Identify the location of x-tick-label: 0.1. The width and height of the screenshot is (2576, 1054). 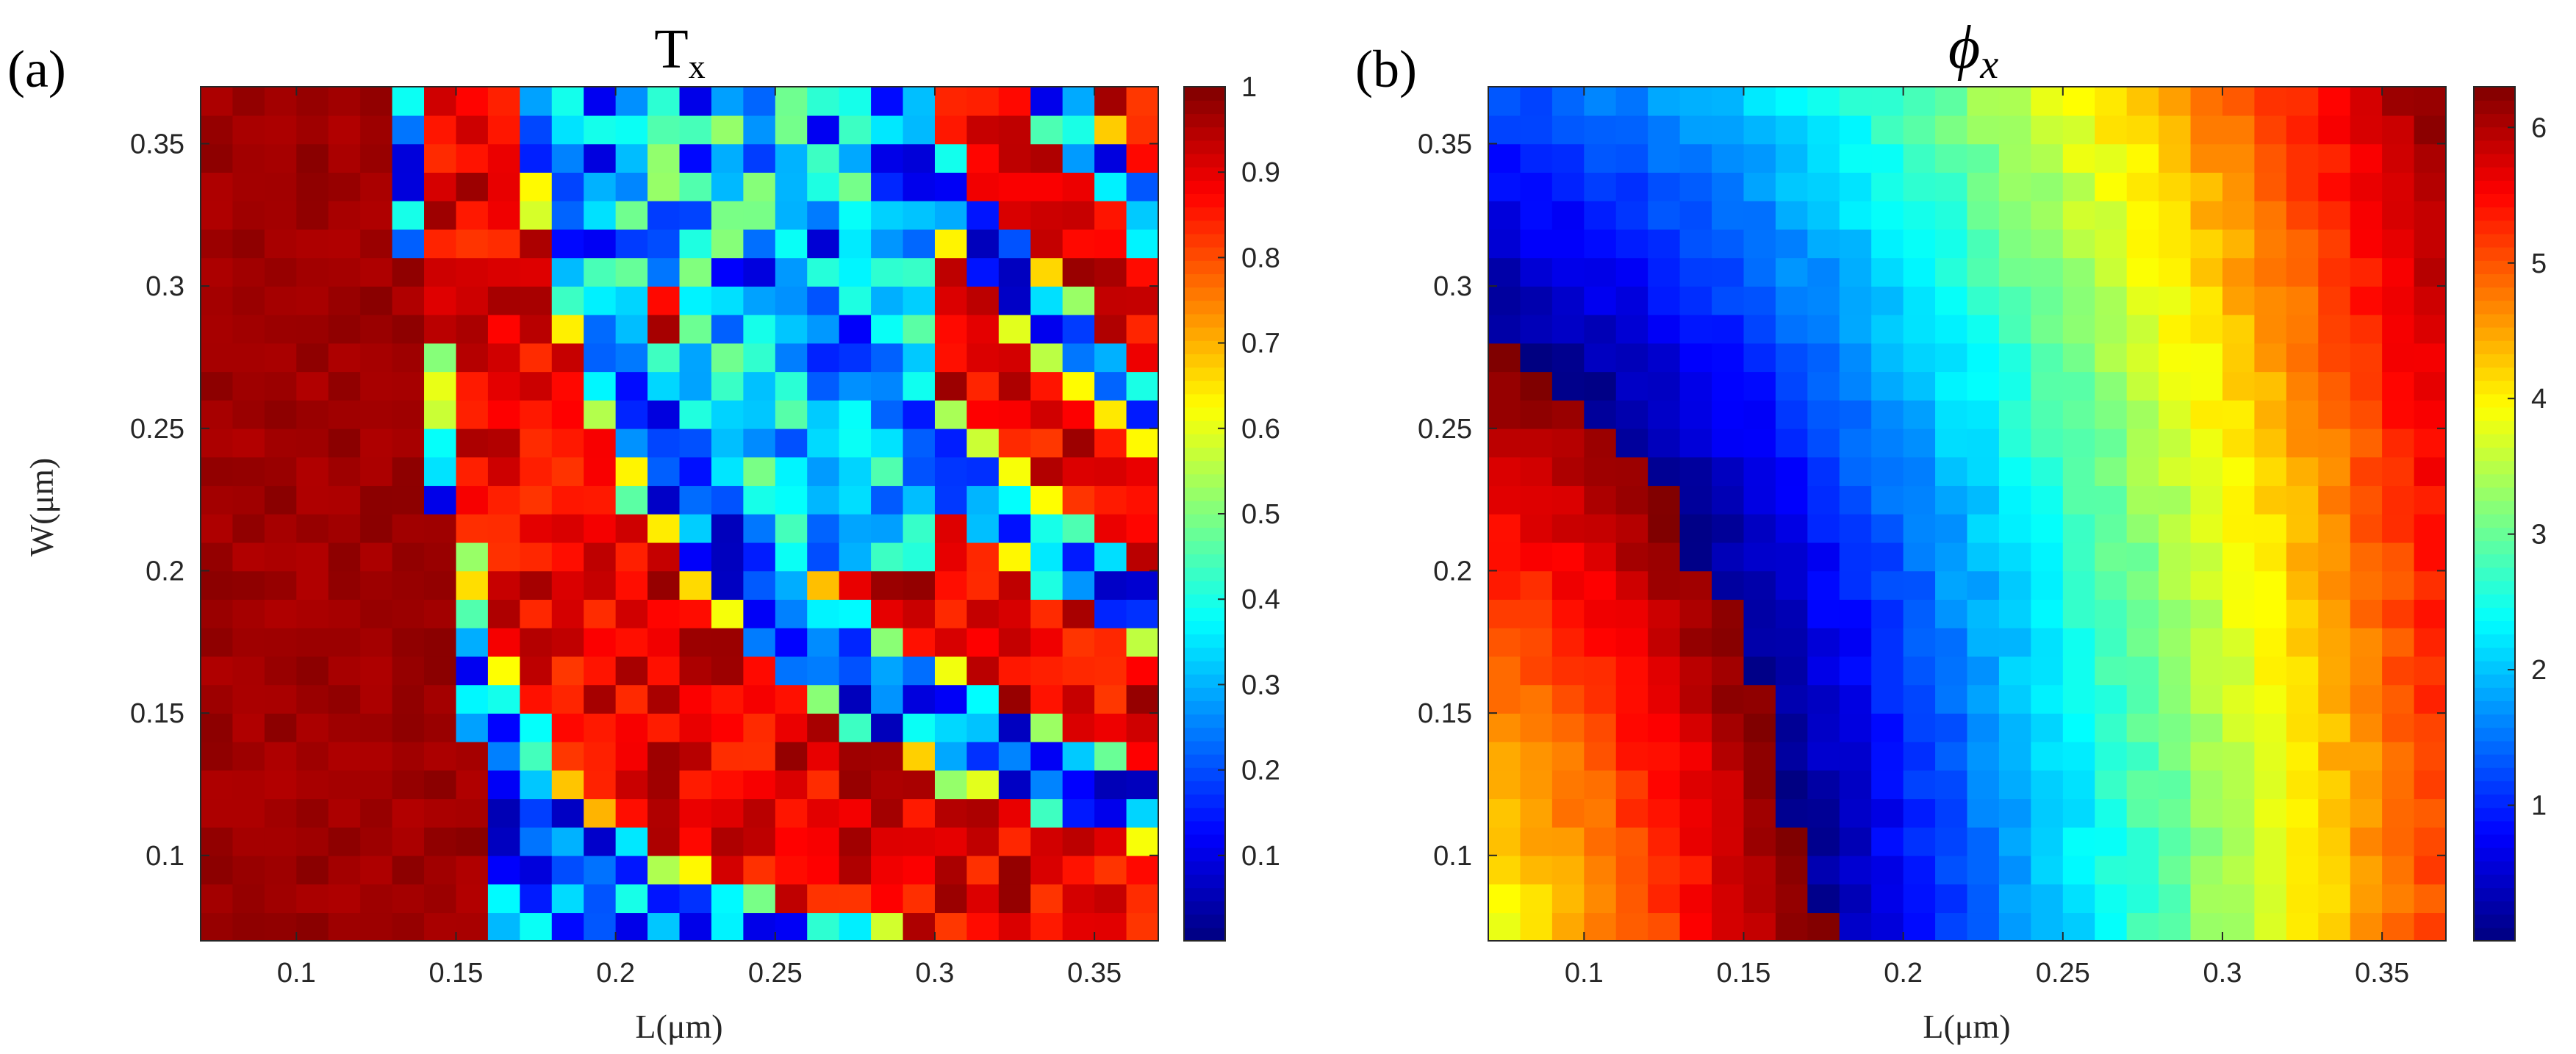
(1584, 973).